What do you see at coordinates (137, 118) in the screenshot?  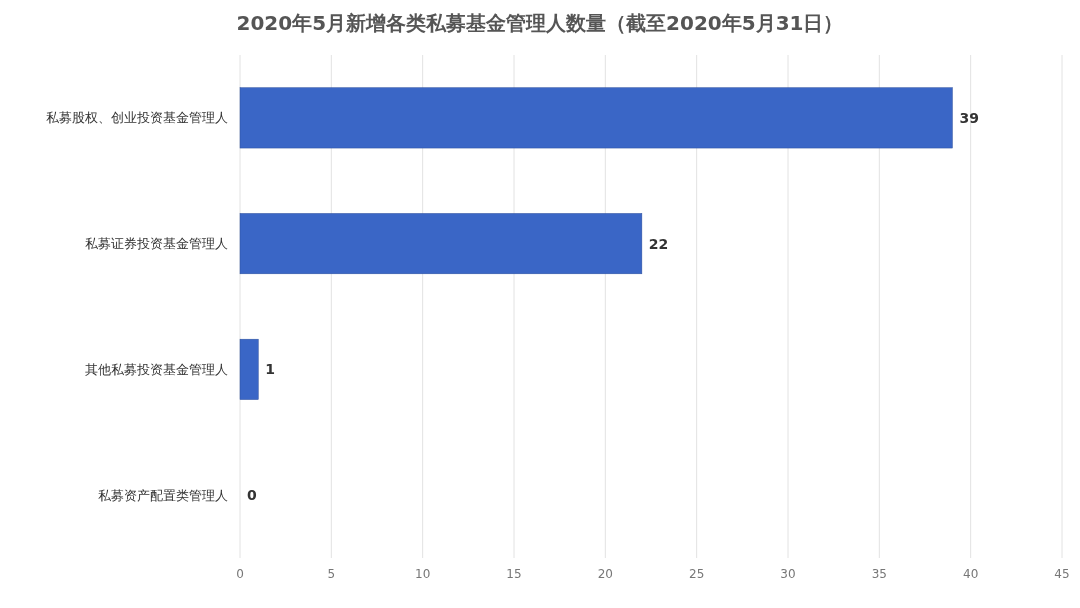 I see `y-tick-label: 私募股权、创业投资基金管理人` at bounding box center [137, 118].